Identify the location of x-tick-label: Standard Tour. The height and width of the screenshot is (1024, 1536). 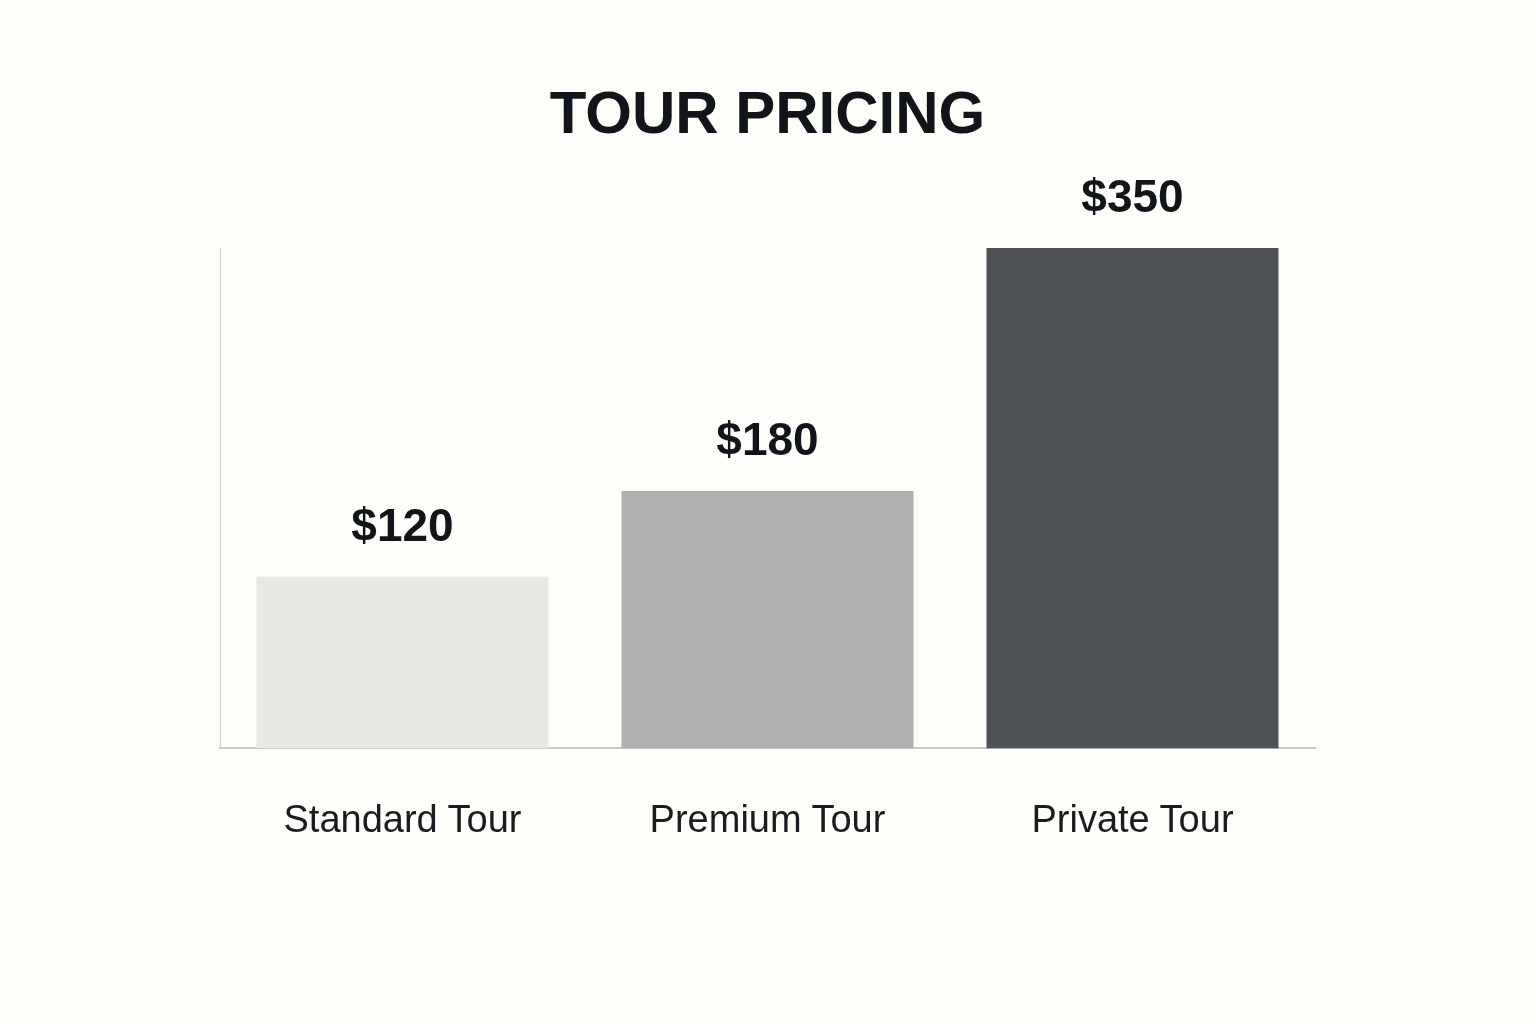
(402, 818).